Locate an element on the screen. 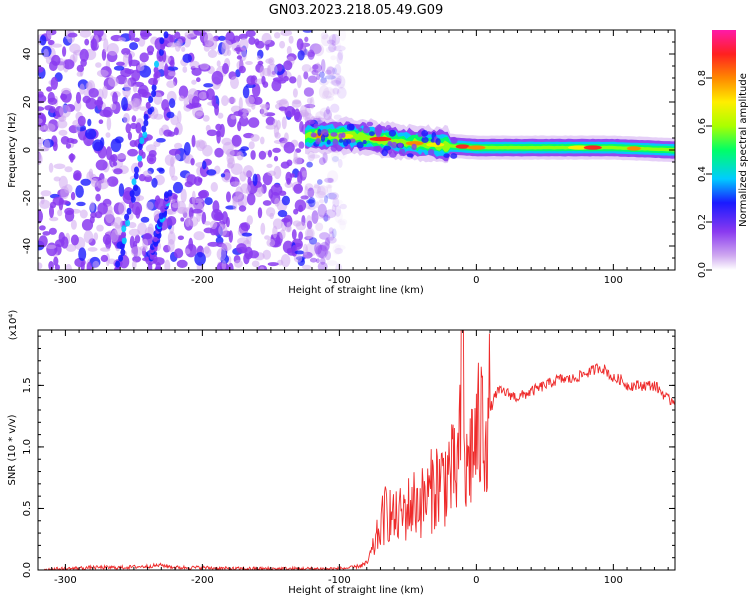 The image size is (750, 600). signal-hotspot is located at coordinates (476, 147).